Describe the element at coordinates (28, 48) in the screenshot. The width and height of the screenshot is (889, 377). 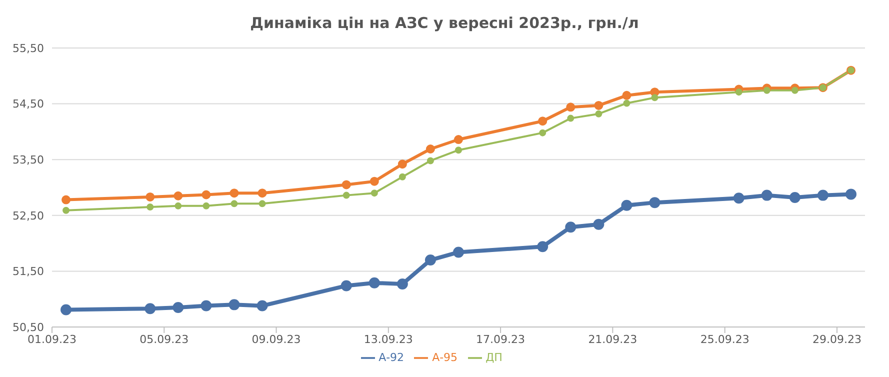
I see `y-tick-label: 55,50` at that location.